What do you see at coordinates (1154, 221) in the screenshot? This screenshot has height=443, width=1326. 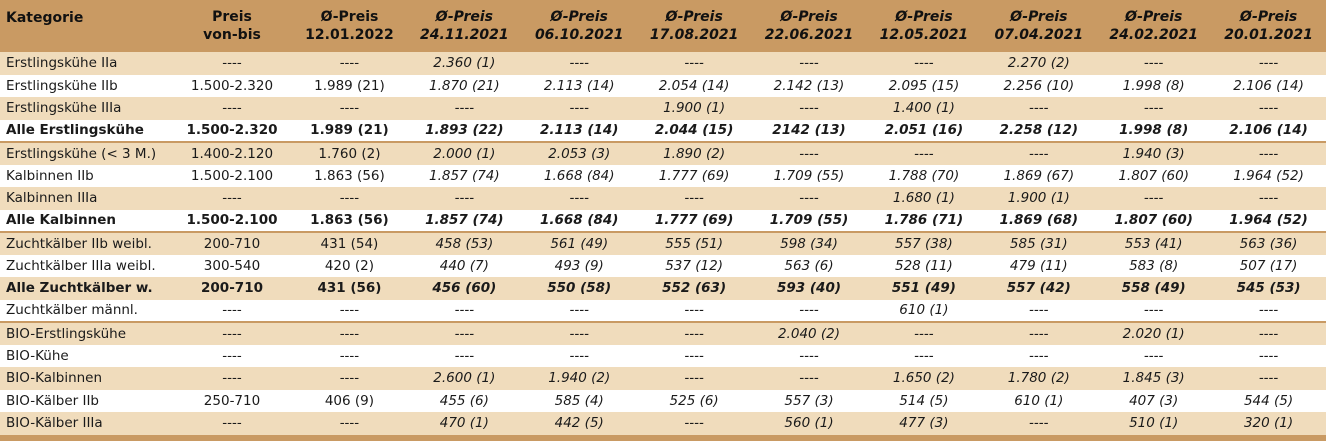 I see `row-avg-price: 1.807 (60)` at bounding box center [1154, 221].